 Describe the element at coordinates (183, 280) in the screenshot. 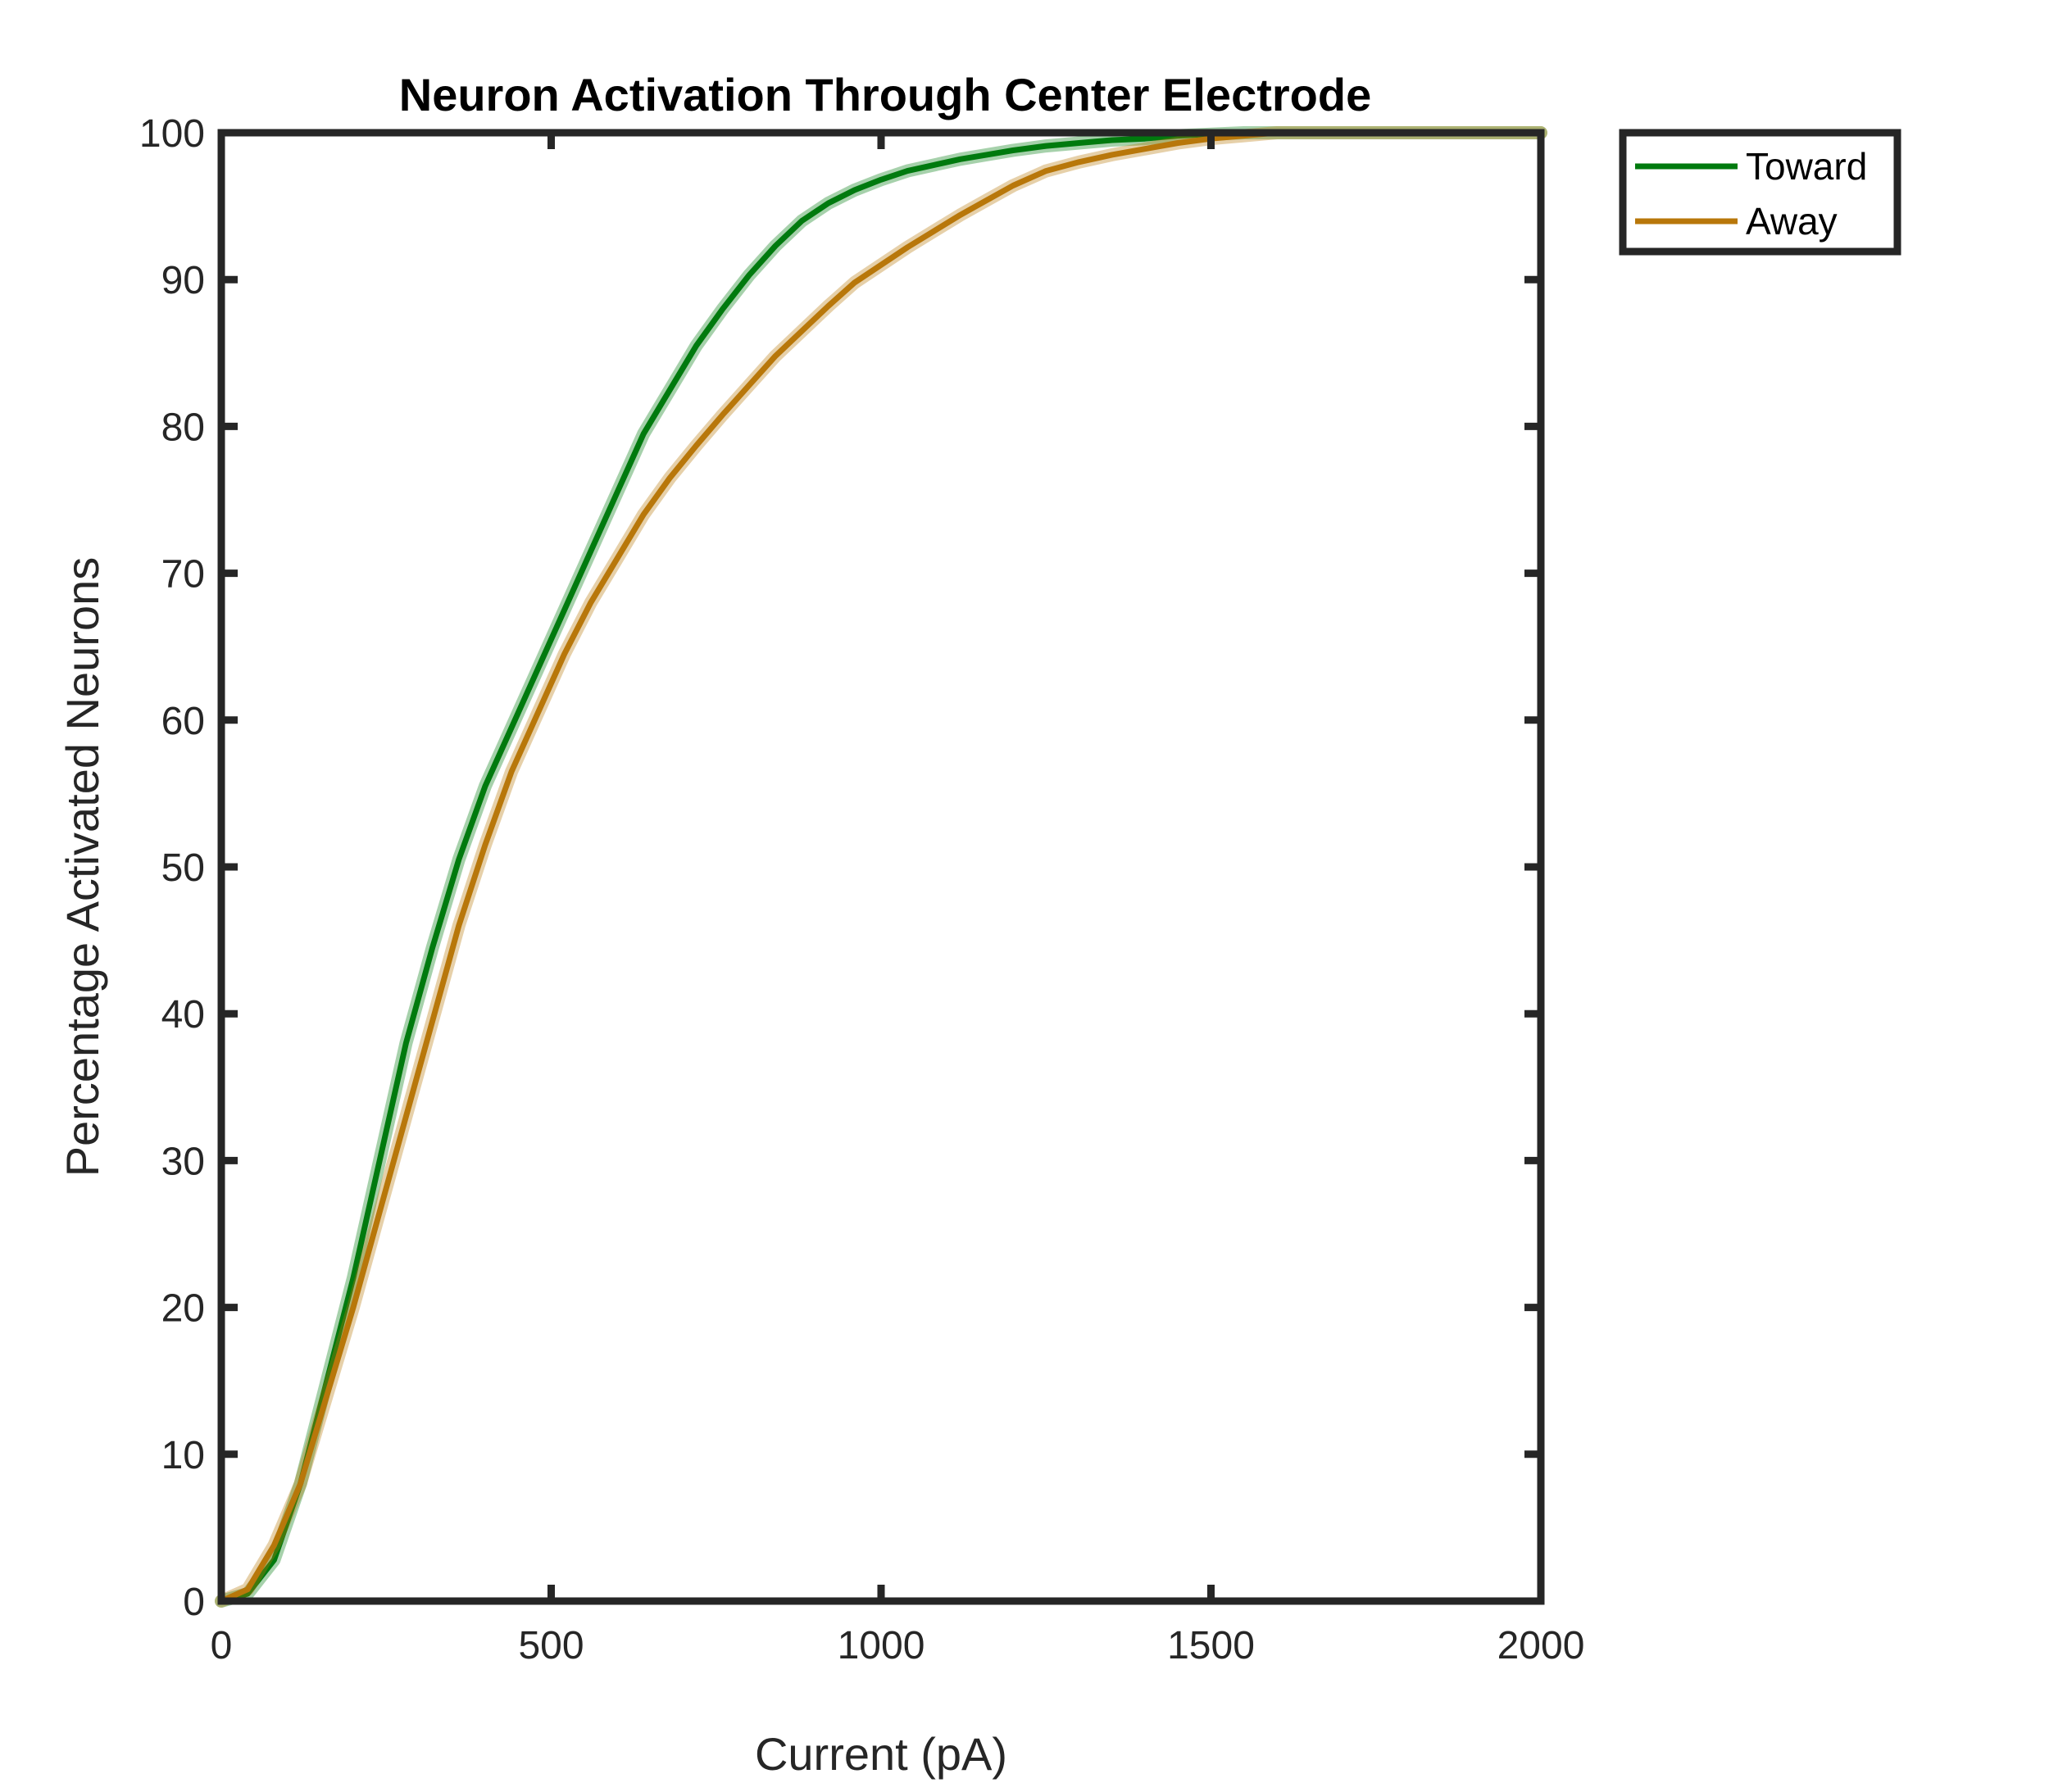

I see `y-tick-label: 90` at that location.